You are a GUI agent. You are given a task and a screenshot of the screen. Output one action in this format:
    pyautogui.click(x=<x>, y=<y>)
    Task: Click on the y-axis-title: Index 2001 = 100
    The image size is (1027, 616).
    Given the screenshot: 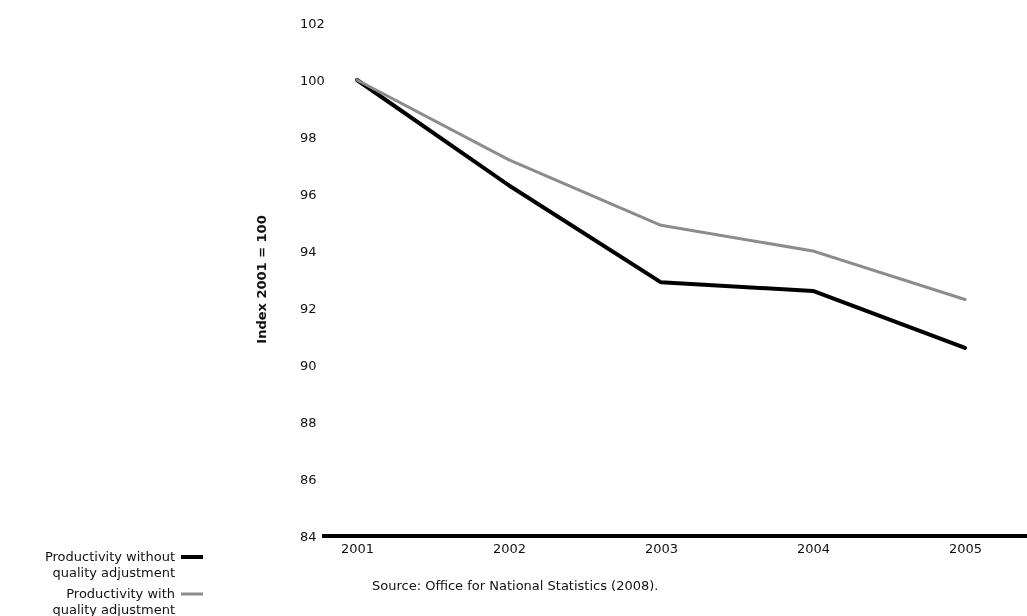 What is the action you would take?
    pyautogui.click(x=261, y=279)
    